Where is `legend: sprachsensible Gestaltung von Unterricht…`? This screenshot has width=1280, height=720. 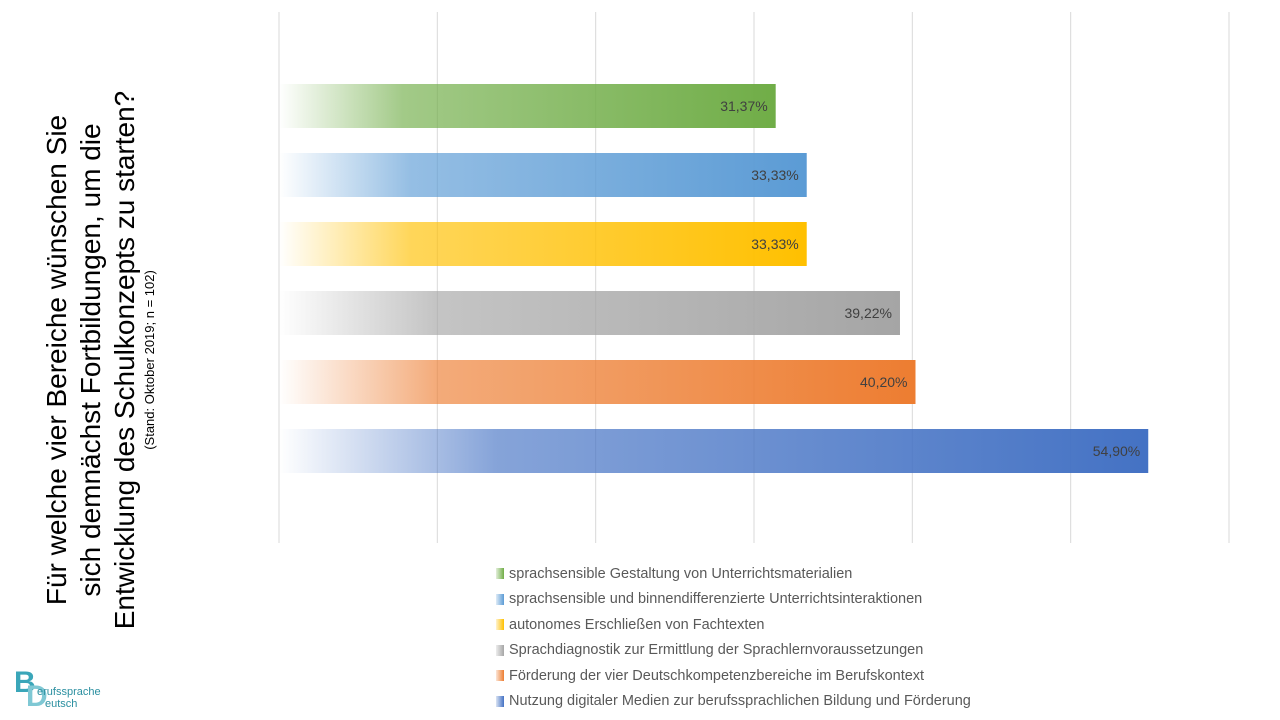
legend: sprachsensible Gestaltung von Unterricht… is located at coordinates (796, 637).